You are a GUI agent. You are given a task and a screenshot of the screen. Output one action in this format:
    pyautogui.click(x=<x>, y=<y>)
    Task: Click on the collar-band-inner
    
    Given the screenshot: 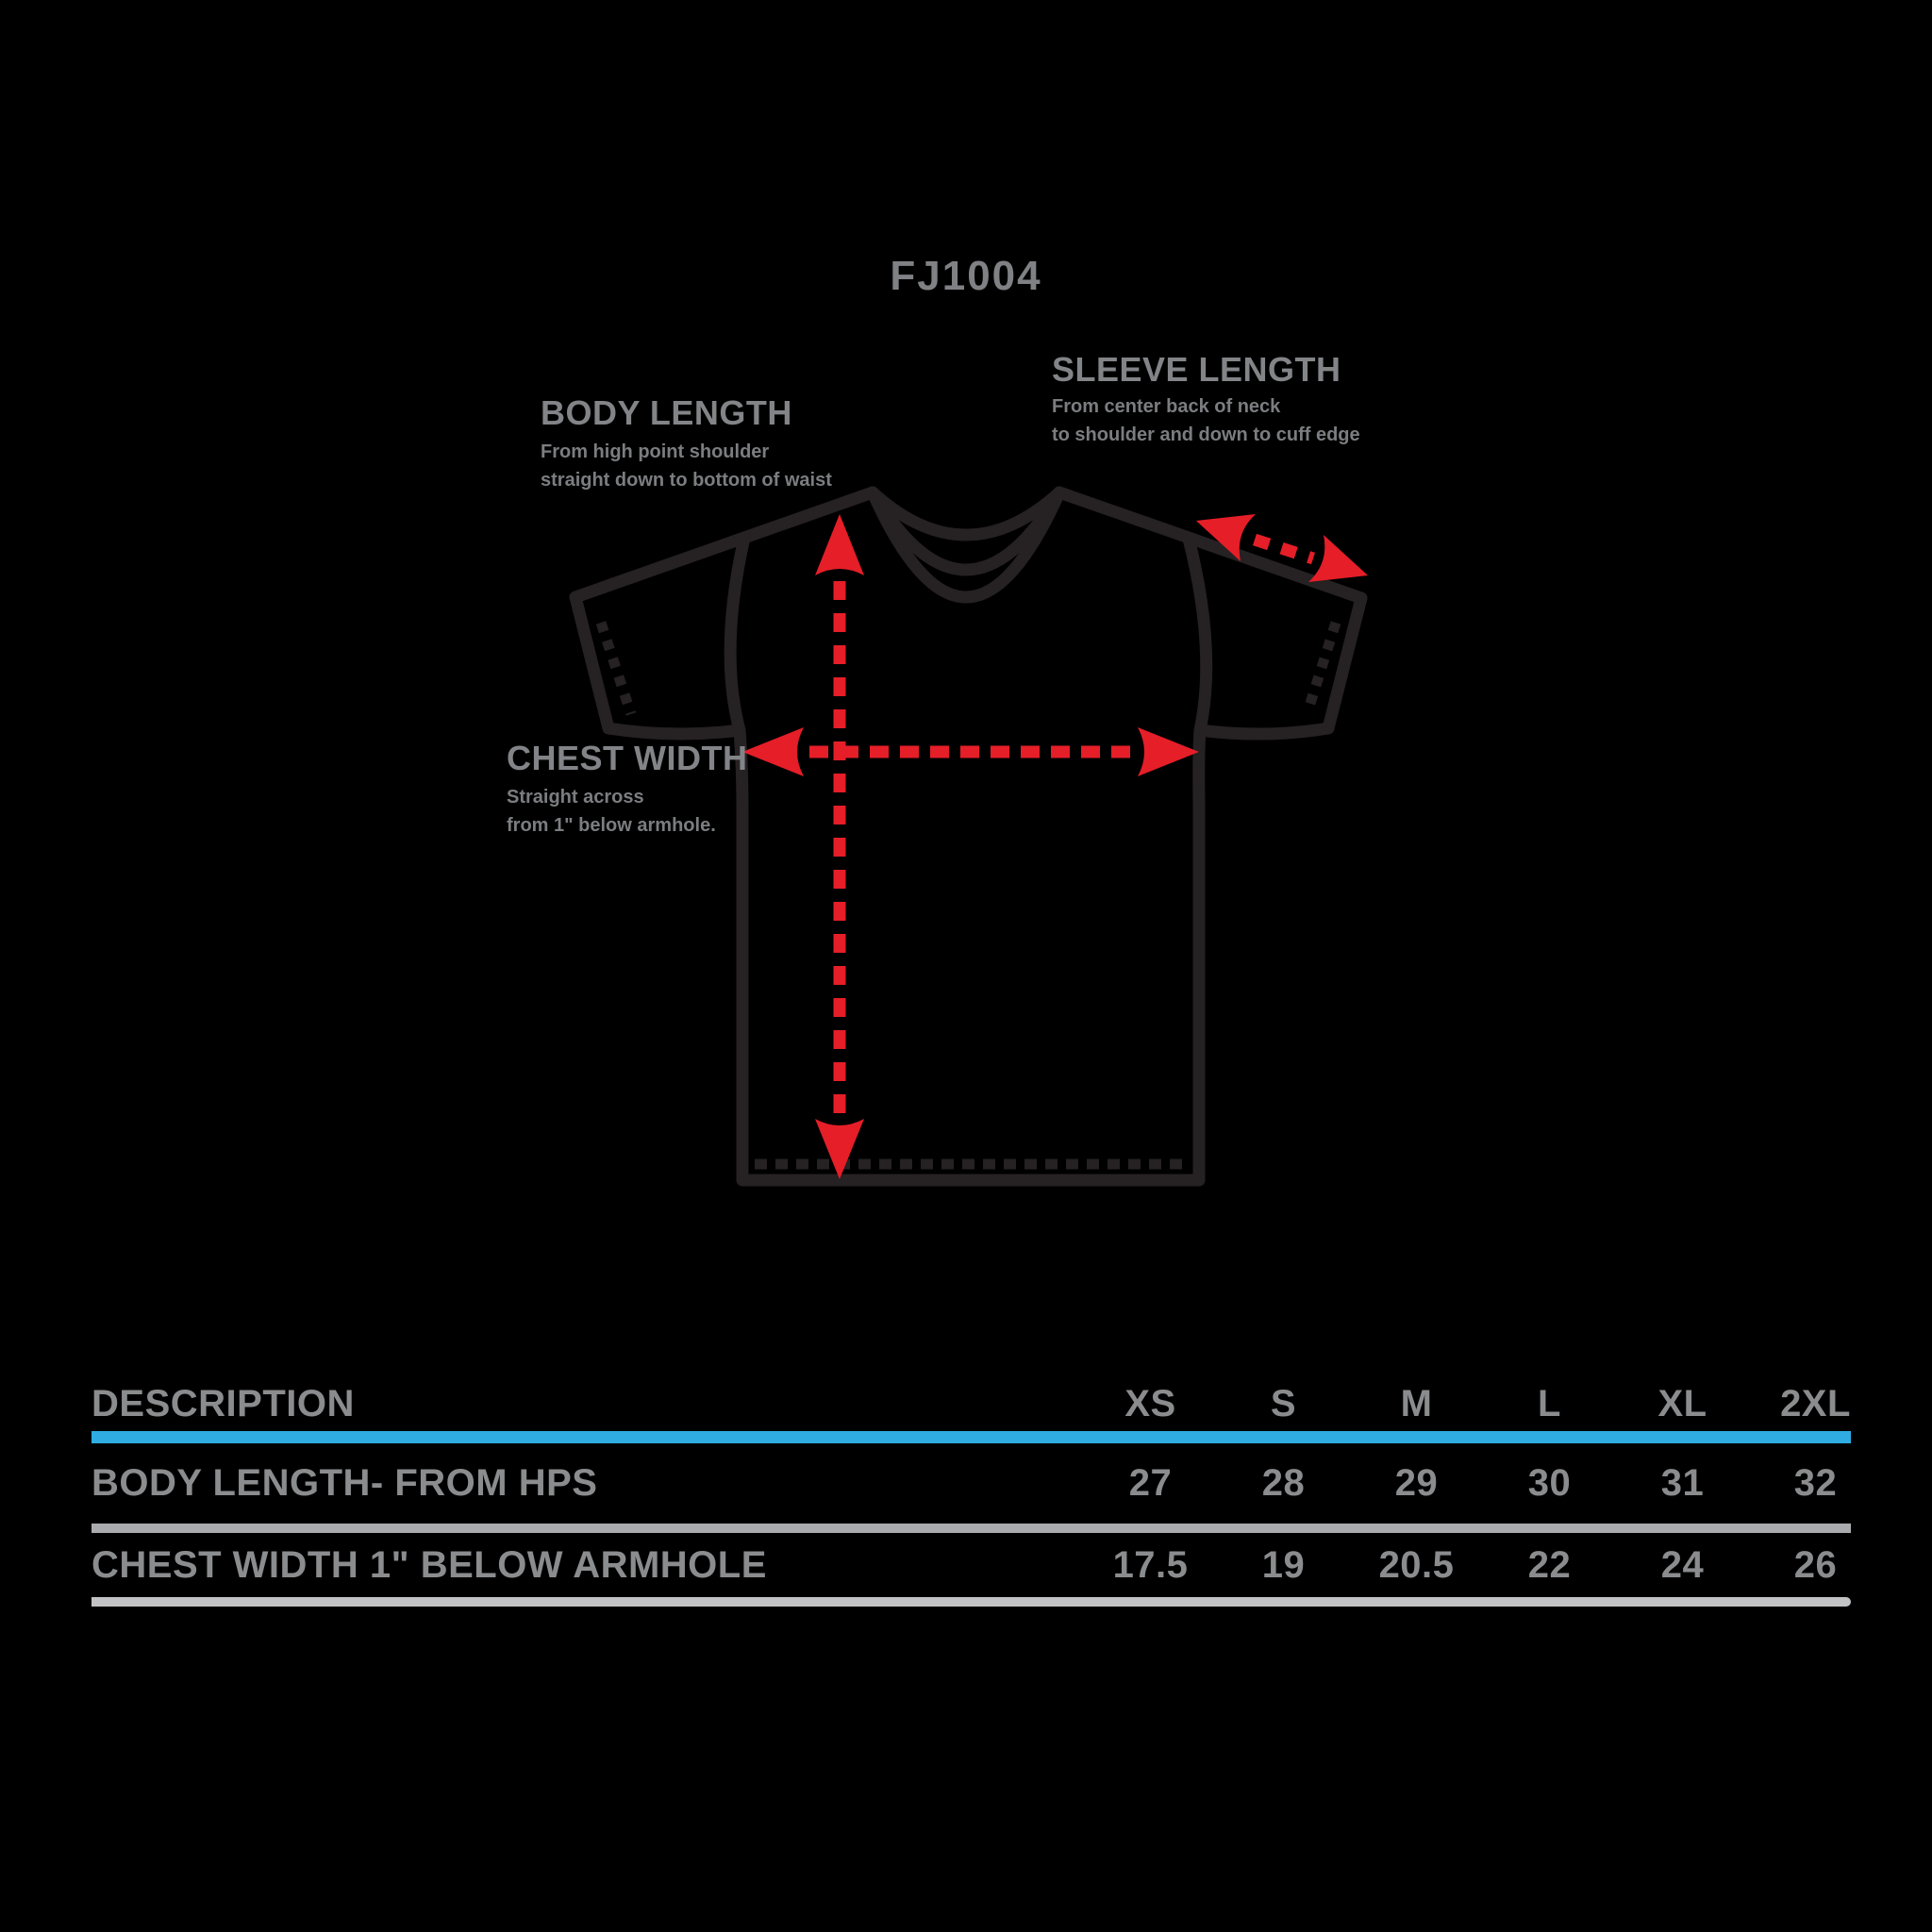 What is the action you would take?
    pyautogui.click(x=966, y=545)
    